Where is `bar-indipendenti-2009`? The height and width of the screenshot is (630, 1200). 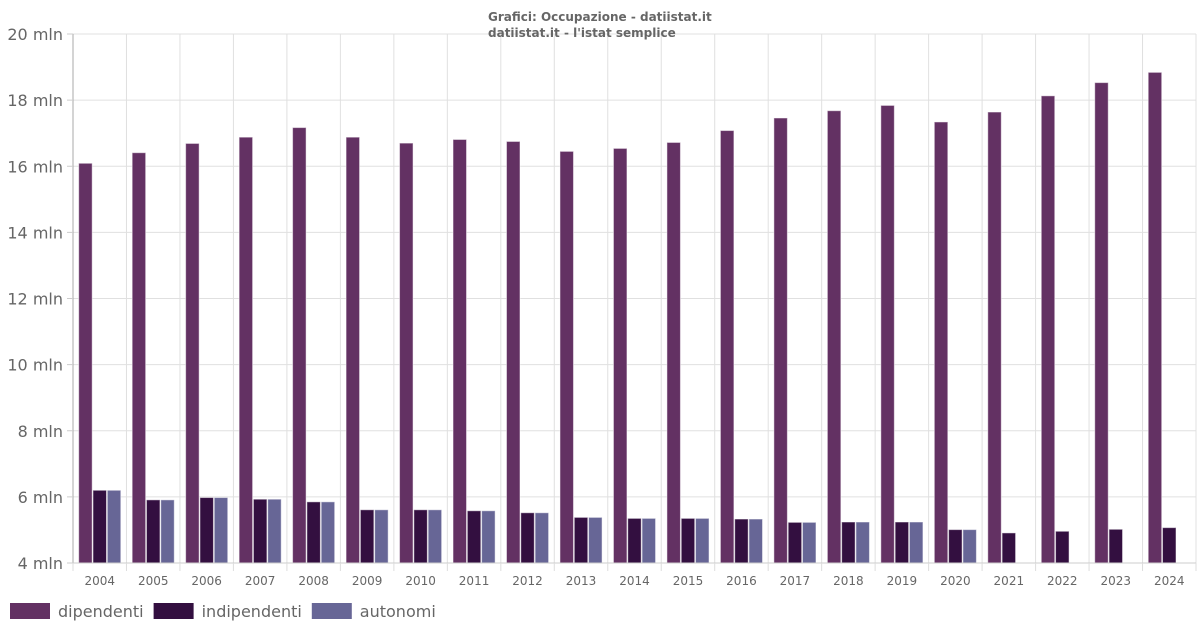 bar-indipendenti-2009 is located at coordinates (367, 536).